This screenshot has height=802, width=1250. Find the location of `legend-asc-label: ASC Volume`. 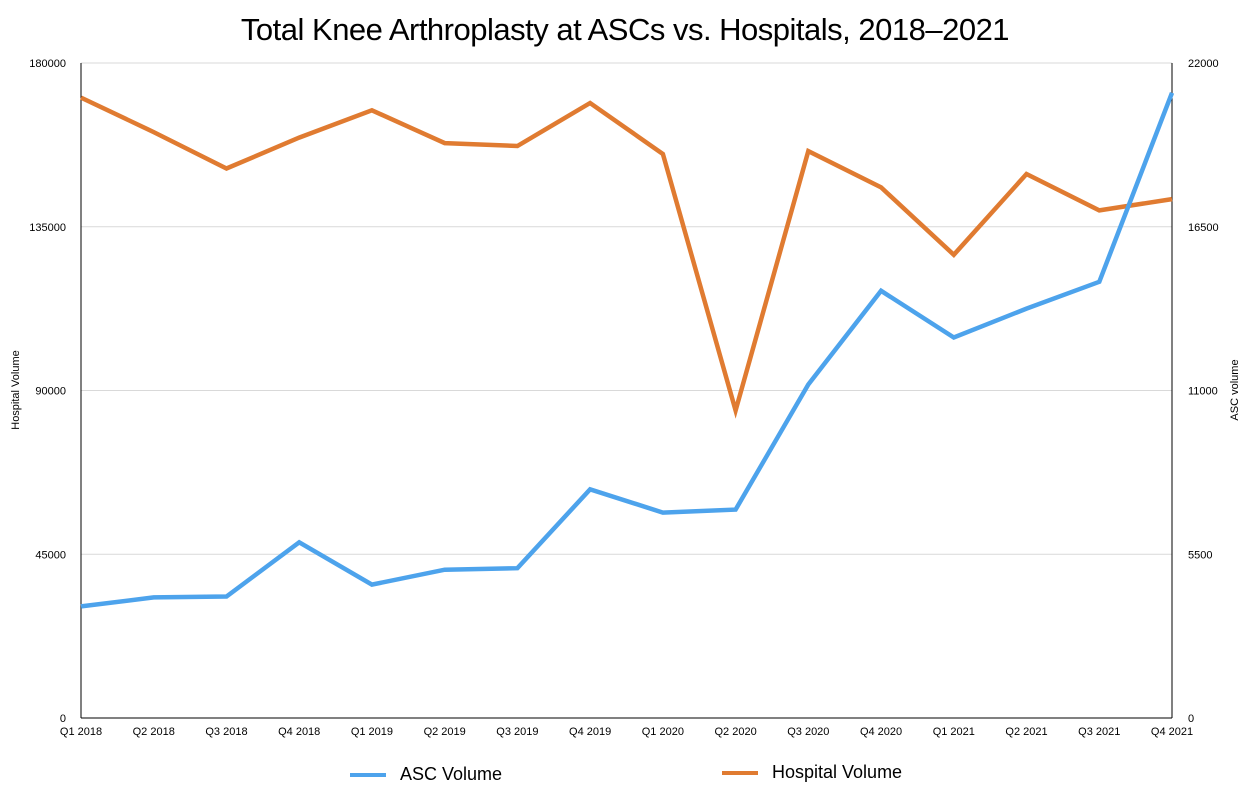

legend-asc-label: ASC Volume is located at coordinates (451, 774).